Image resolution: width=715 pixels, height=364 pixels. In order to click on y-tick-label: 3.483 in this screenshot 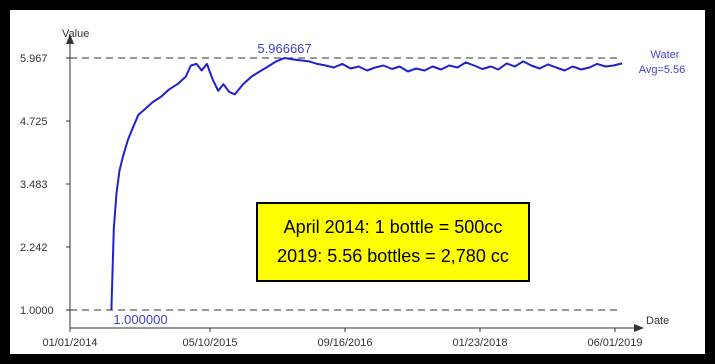, I will do `click(34, 185)`.